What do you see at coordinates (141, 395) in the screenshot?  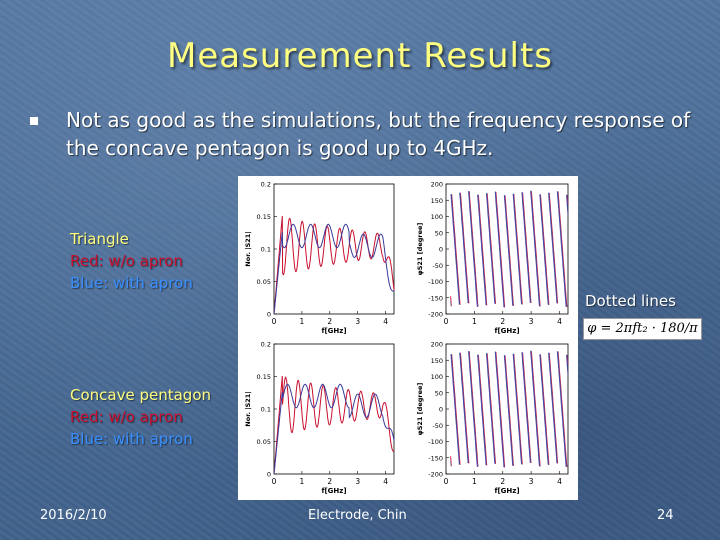 I see `label-pentagon-title: Concave pentagon` at bounding box center [141, 395].